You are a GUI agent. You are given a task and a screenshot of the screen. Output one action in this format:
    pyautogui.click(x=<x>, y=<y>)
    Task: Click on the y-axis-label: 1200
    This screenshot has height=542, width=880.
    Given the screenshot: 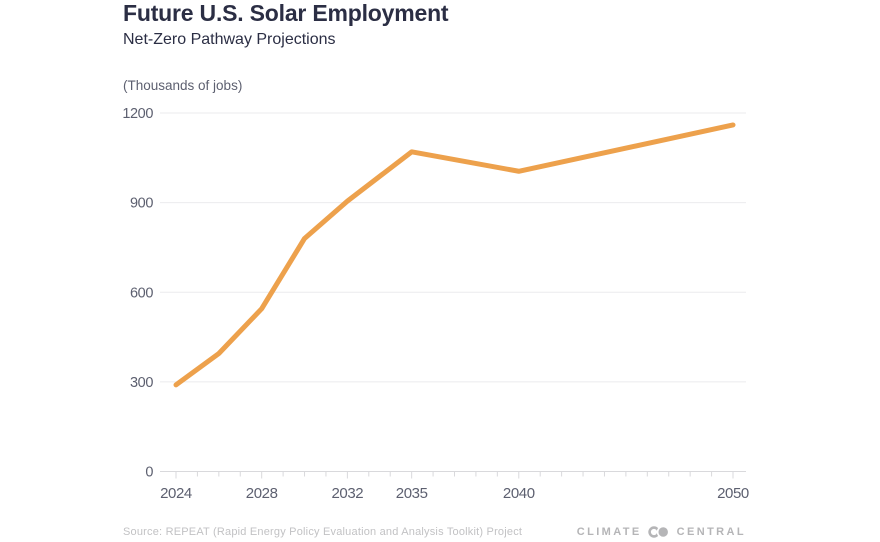 What is the action you would take?
    pyautogui.click(x=137, y=114)
    